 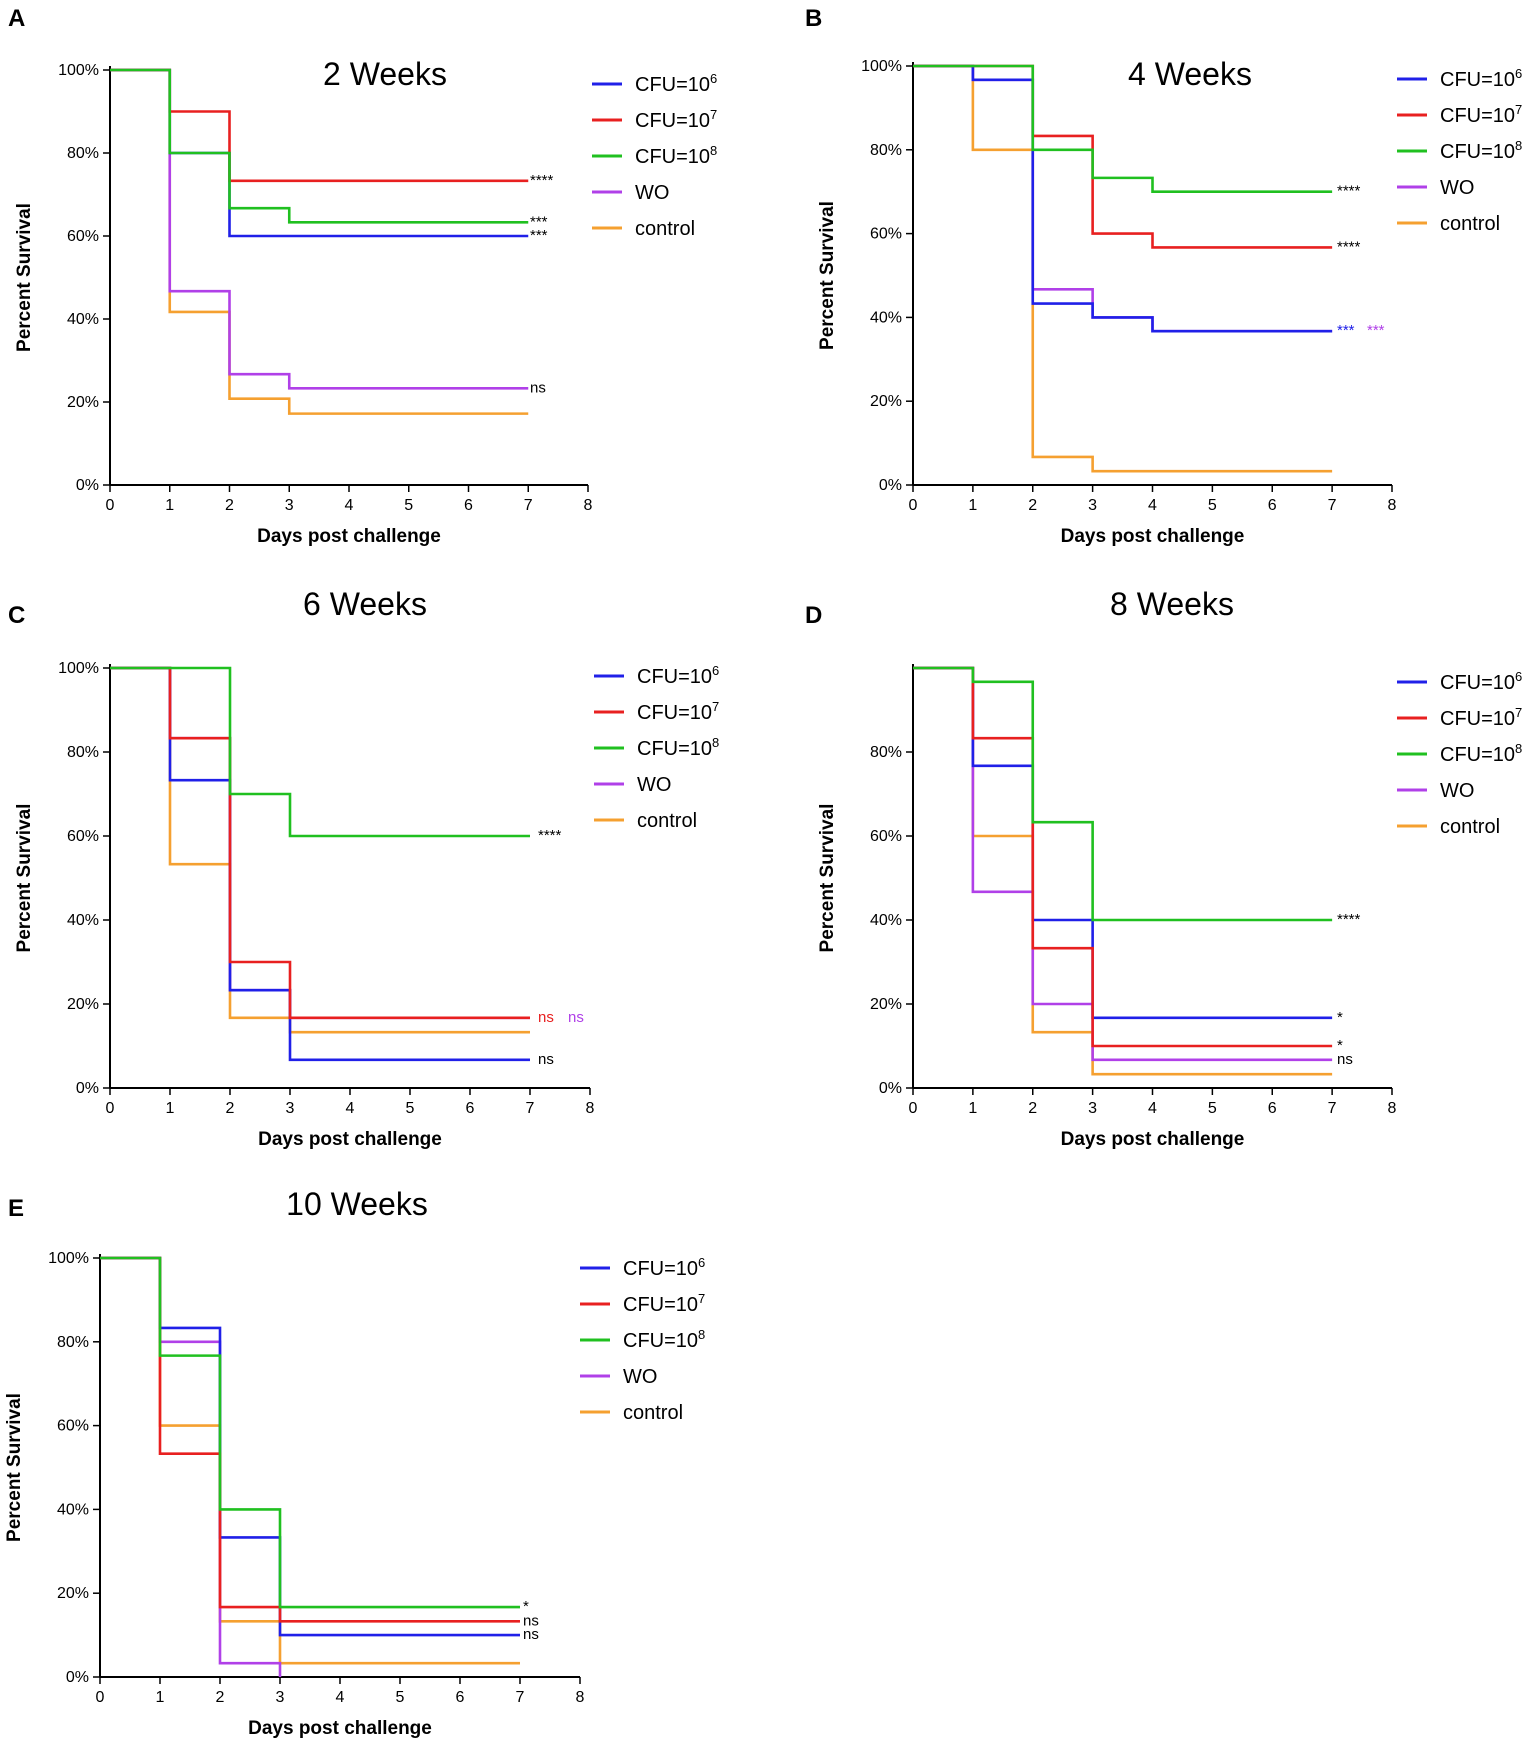 I want to click on x-tick-label: 1, so click(x=170, y=1108).